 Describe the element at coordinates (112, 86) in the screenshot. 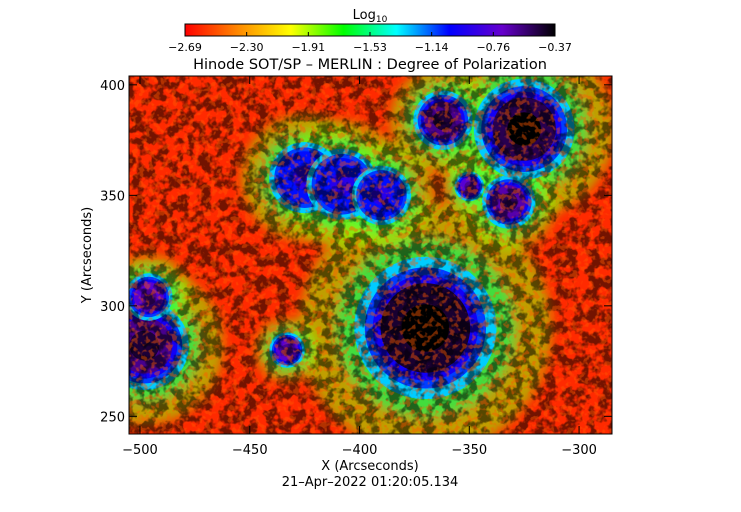

I see `y-tick-label: 400` at that location.